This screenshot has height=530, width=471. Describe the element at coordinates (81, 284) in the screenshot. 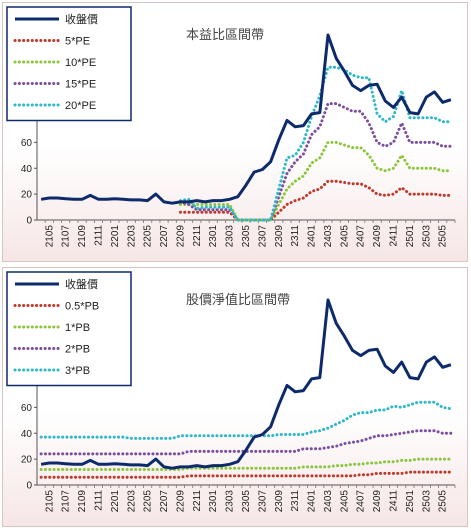

I see `pb-legend-label-0: 收盤價` at that location.